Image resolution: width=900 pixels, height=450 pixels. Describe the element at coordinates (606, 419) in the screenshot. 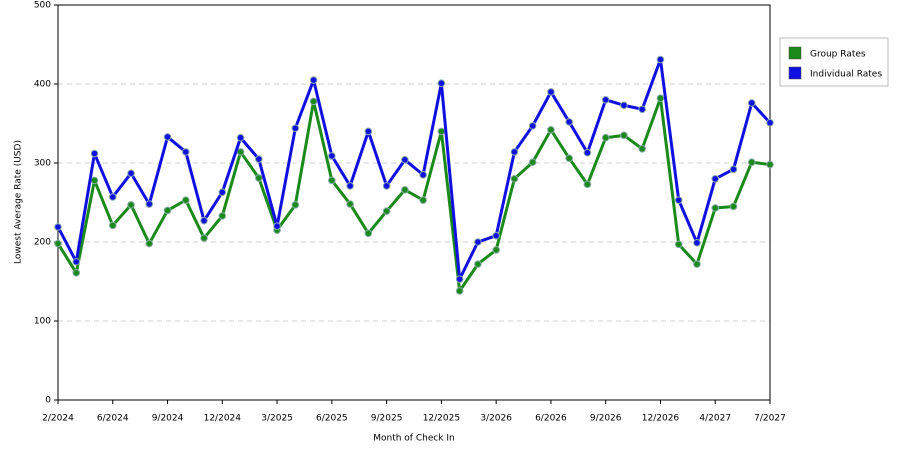

I see `x-tick-label: 9/2026` at that location.